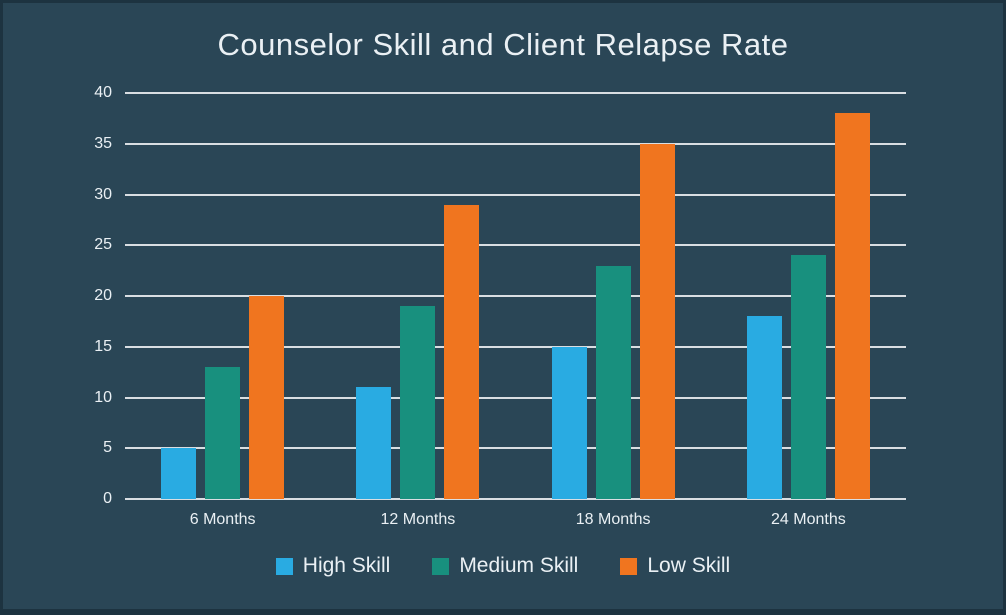 The image size is (1006, 615). Describe the element at coordinates (441, 566) in the screenshot. I see `legend-swatch-medium-skill` at that location.